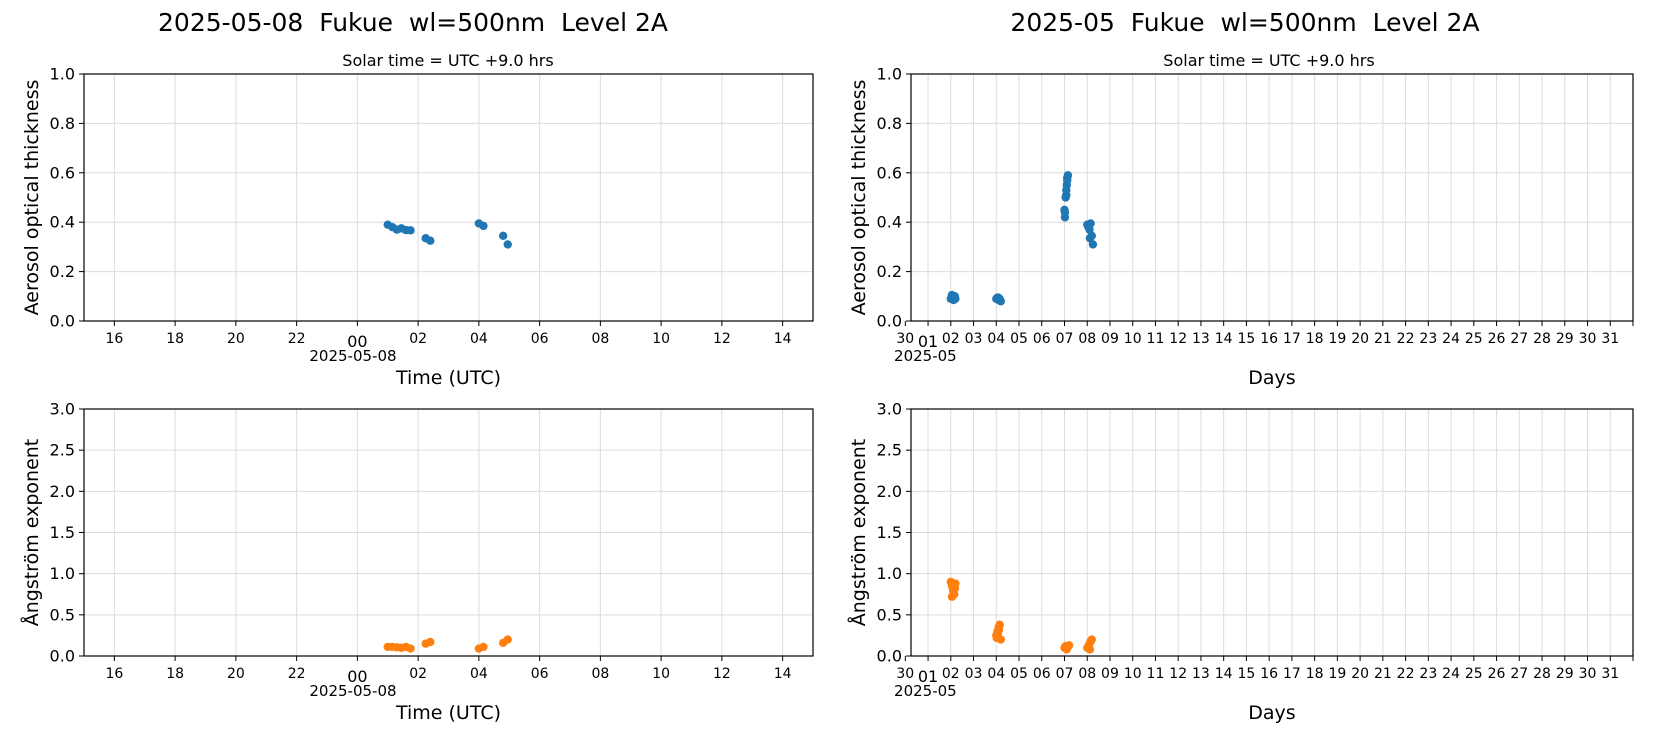 The image size is (1654, 737). I want to click on plot-frame, so click(1272, 197).